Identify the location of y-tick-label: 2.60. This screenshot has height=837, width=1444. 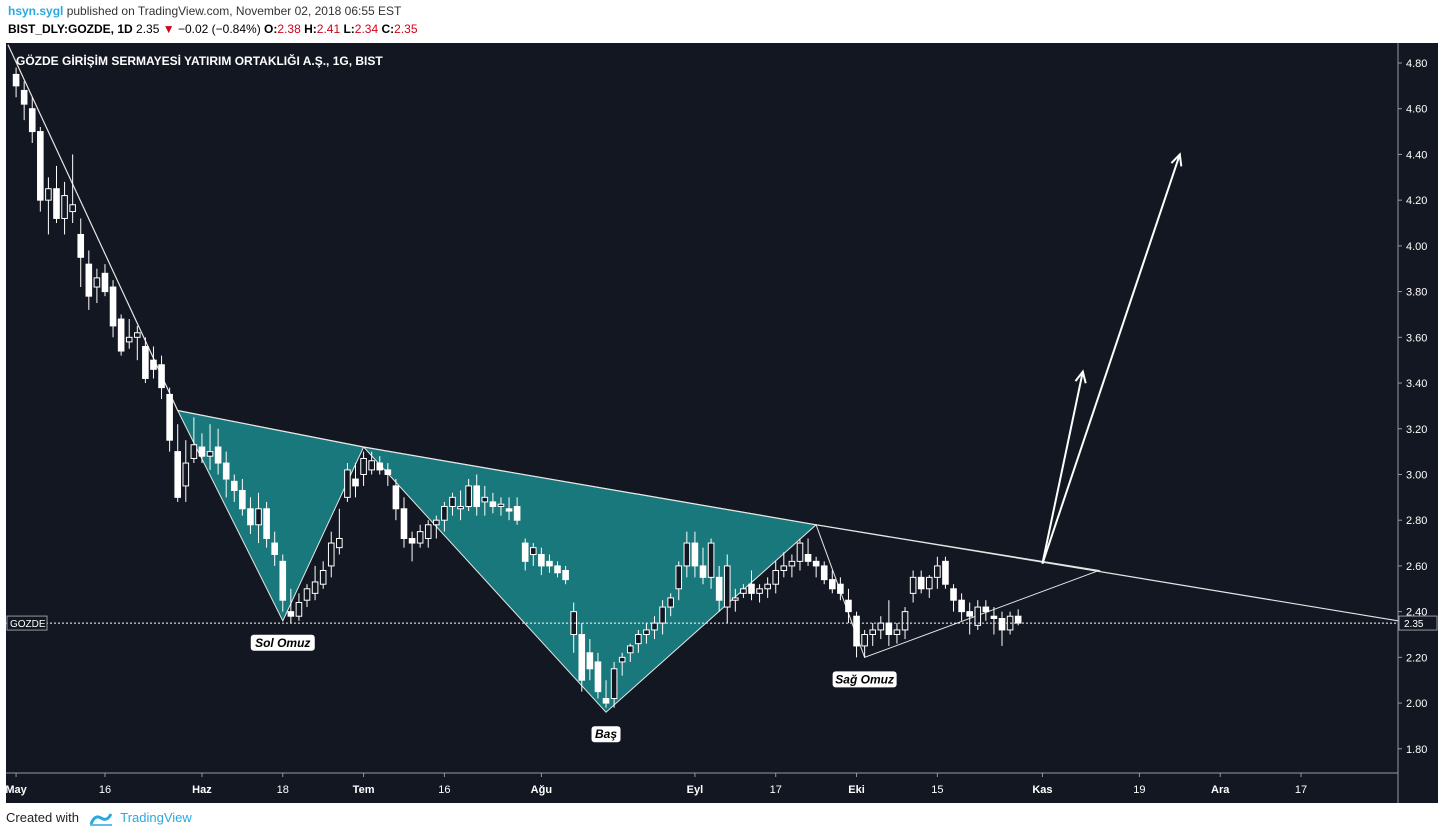
(1416, 567).